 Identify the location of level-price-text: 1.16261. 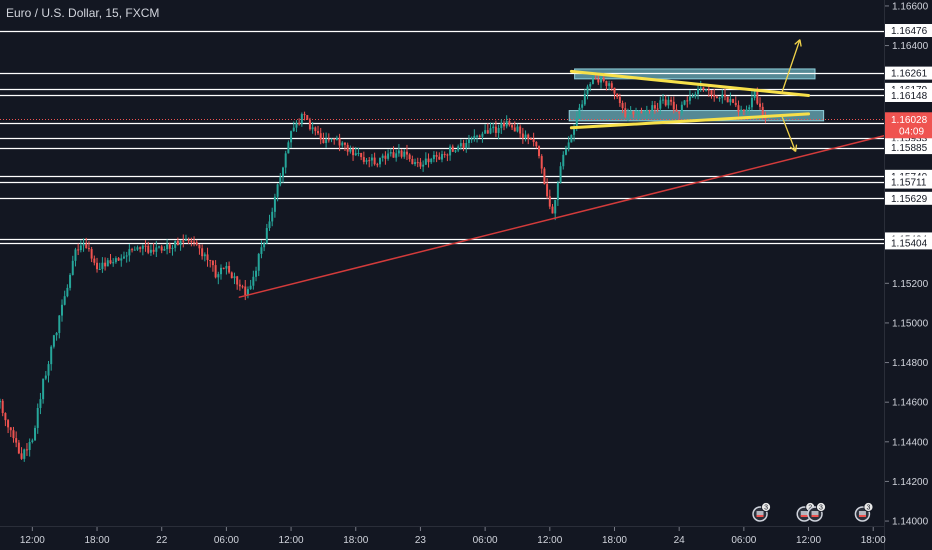
(909, 74).